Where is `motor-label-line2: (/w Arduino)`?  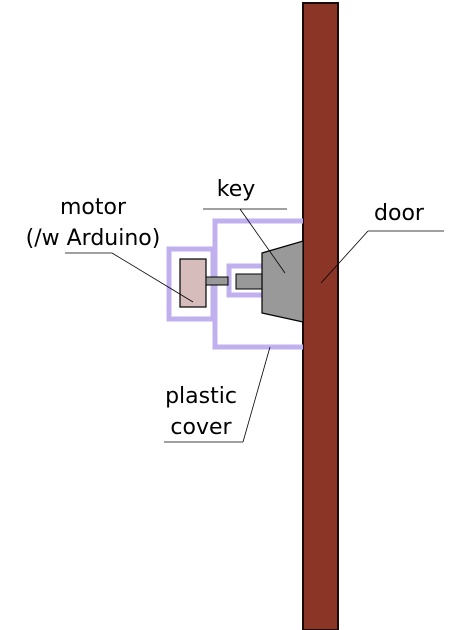
motor-label-line2: (/w Arduino) is located at coordinates (93, 238).